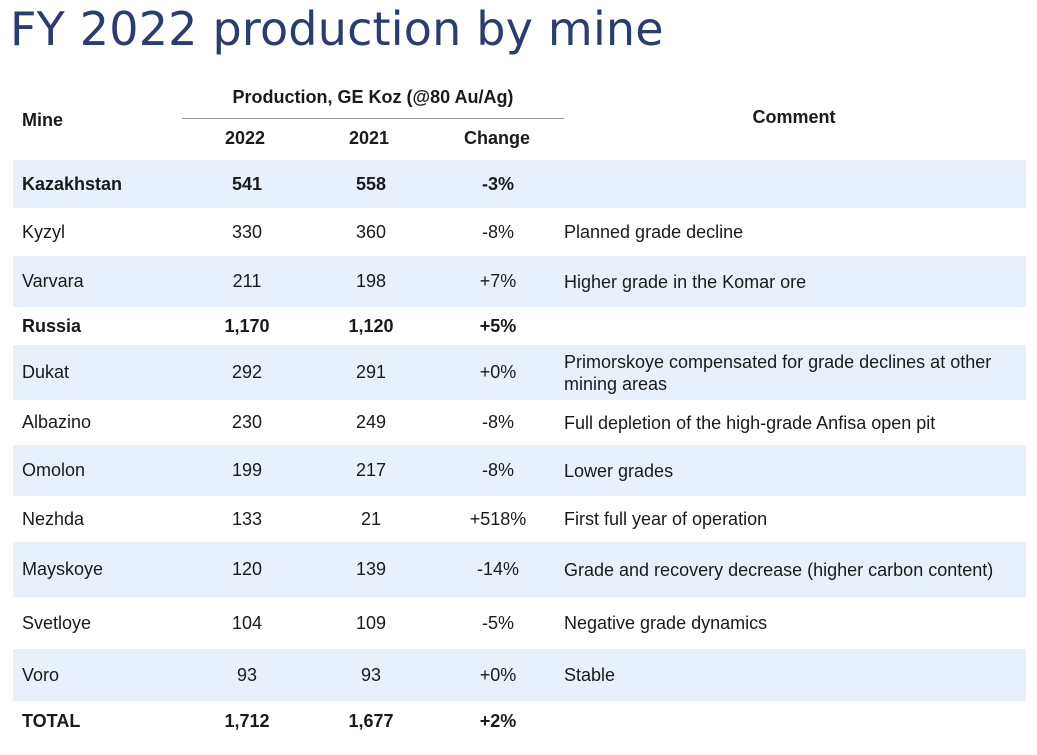  What do you see at coordinates (247, 231) in the screenshot?
I see `value-2022-cell: 330` at bounding box center [247, 231].